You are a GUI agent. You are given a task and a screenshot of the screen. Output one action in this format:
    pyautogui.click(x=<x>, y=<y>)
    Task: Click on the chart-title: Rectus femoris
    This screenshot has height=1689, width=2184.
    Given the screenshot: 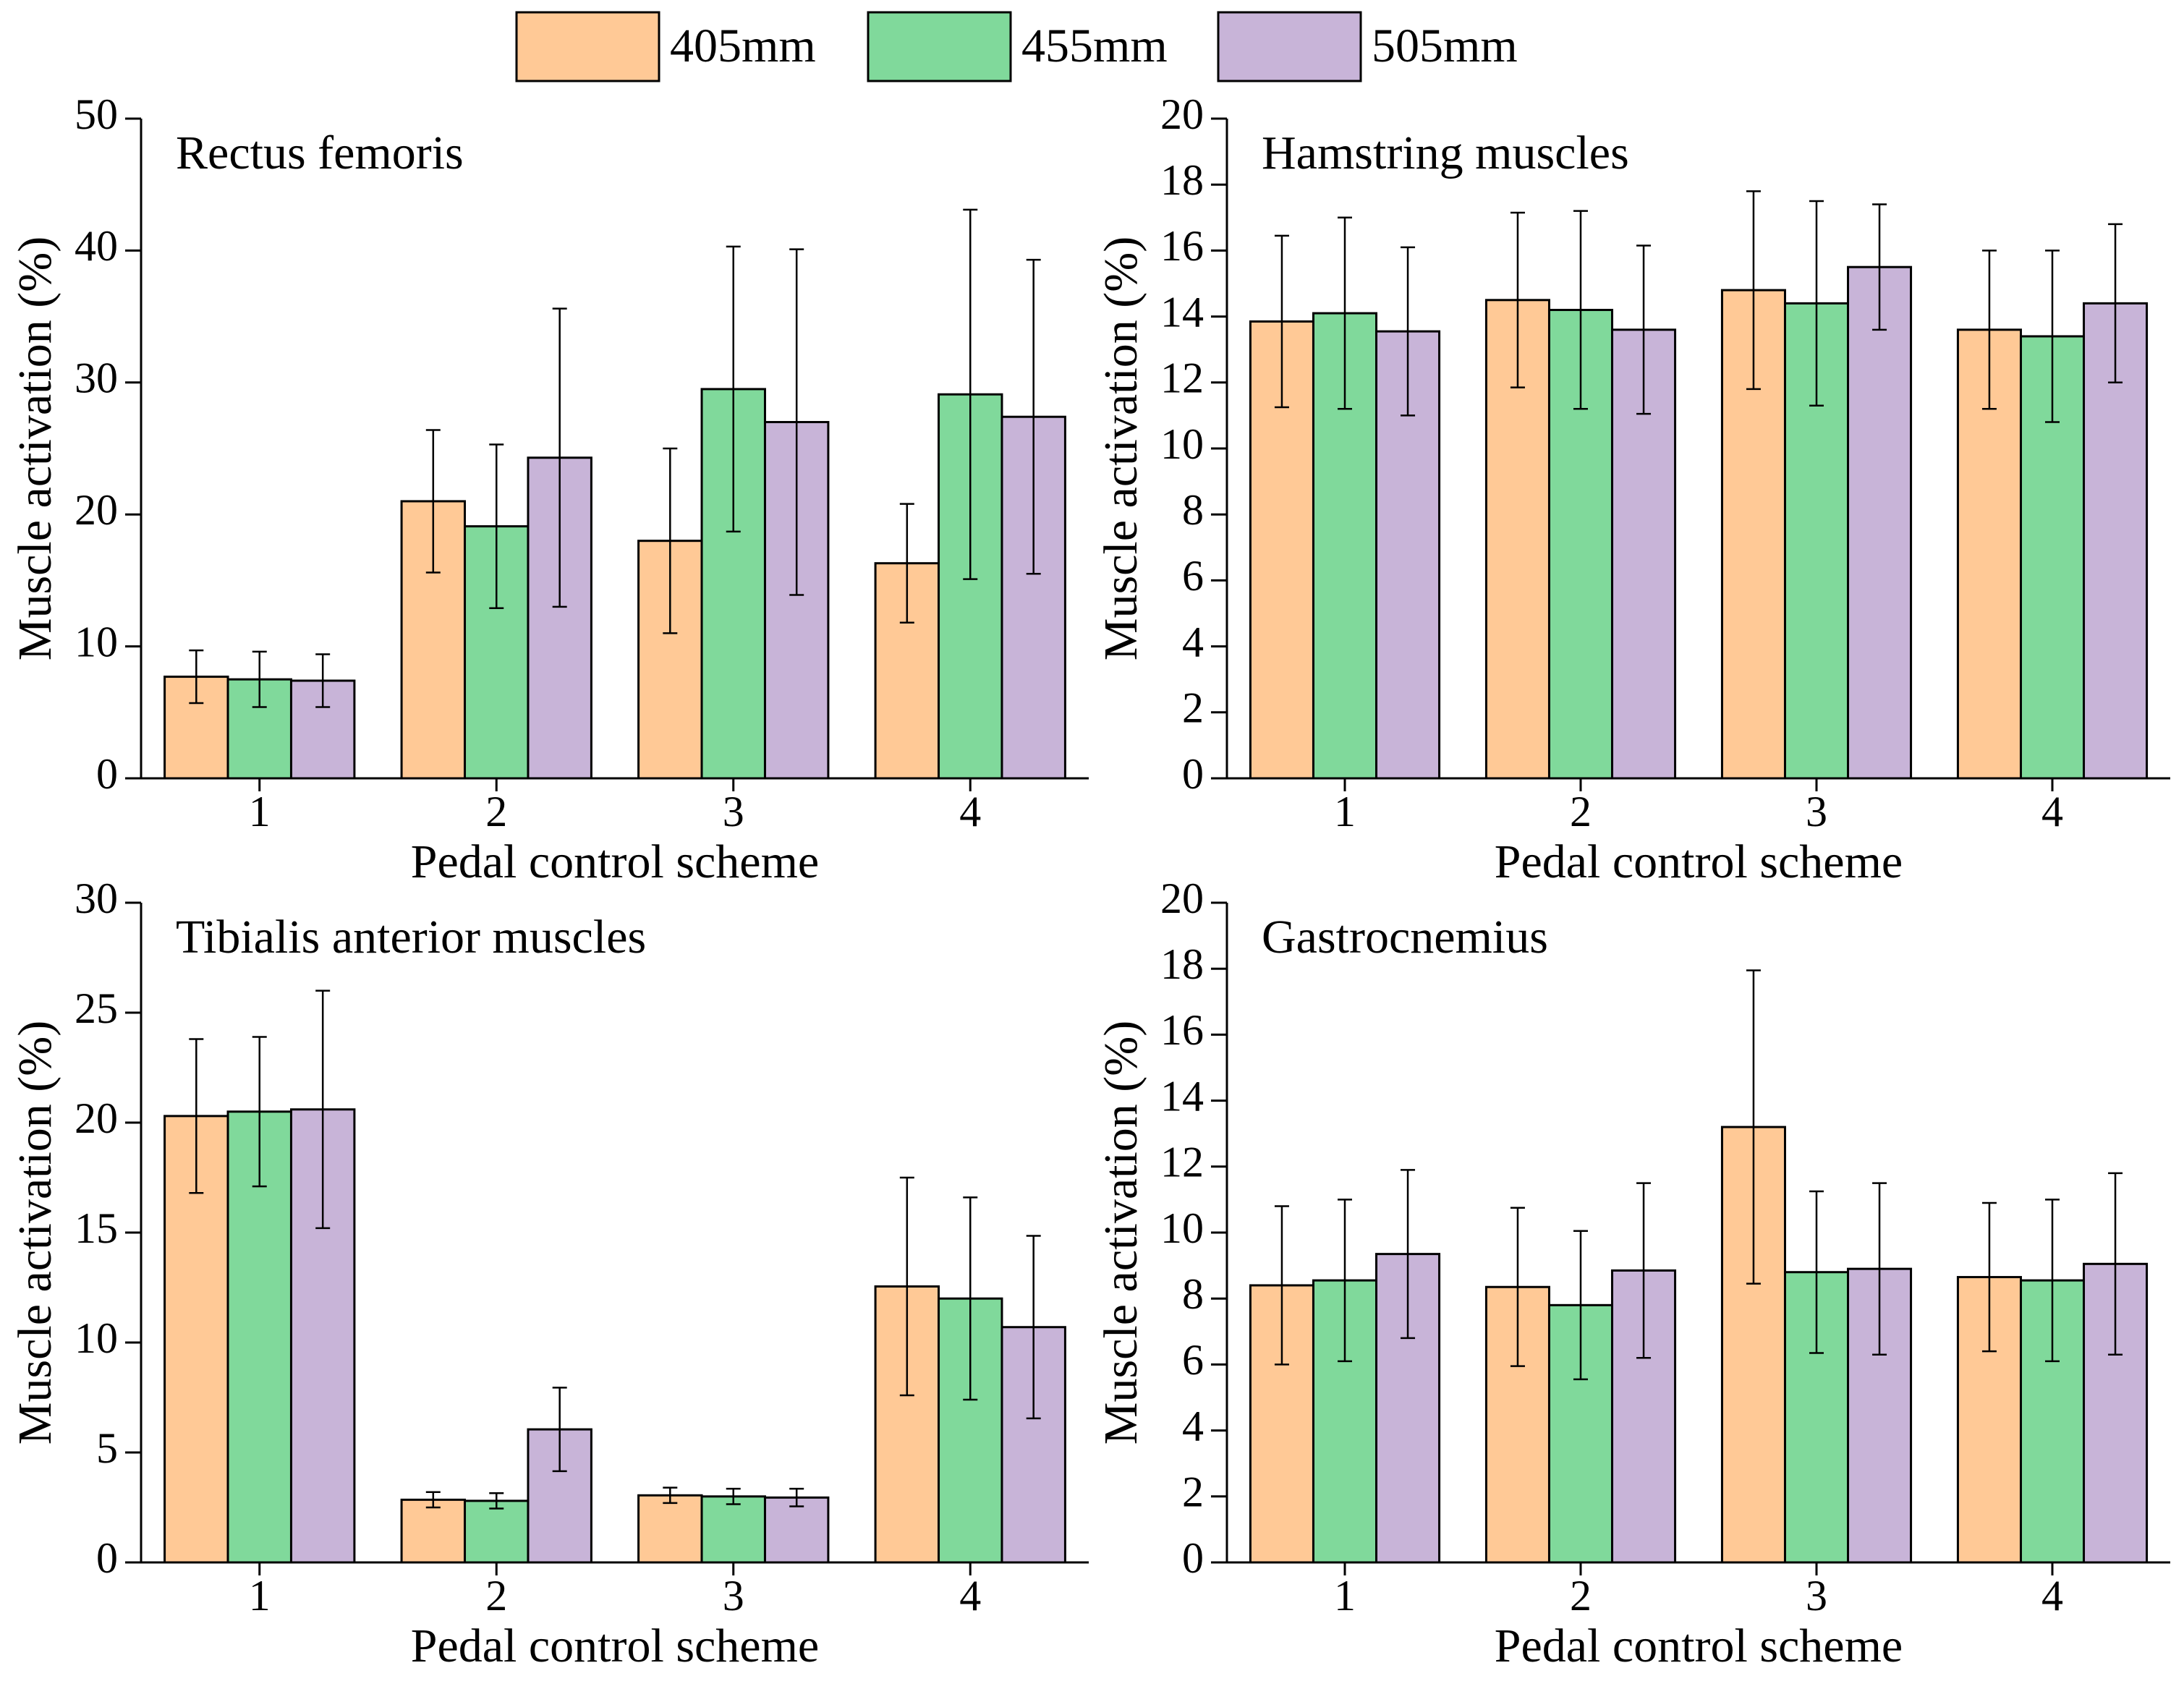 What is the action you would take?
    pyautogui.click(x=320, y=153)
    